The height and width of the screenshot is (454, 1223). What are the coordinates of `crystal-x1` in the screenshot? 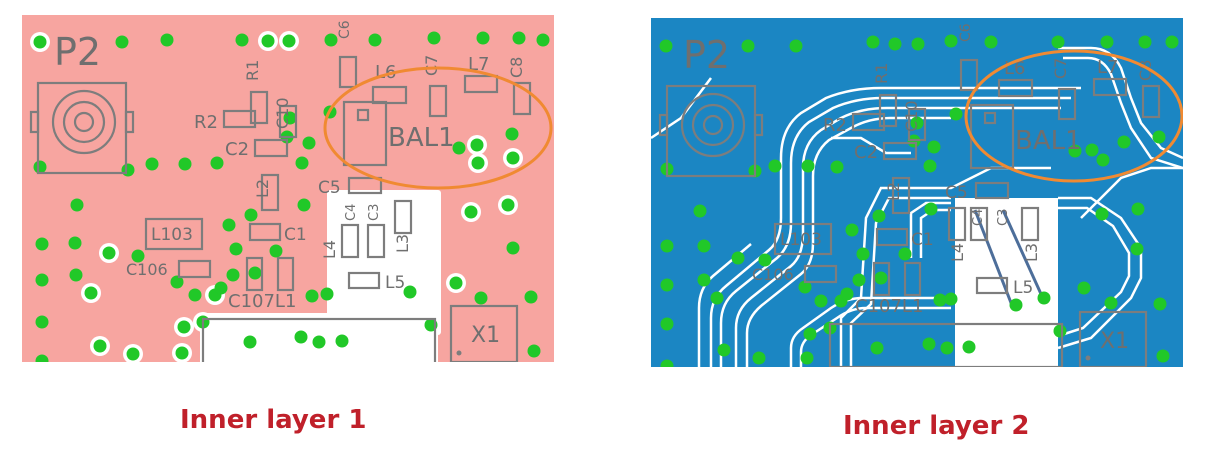 It's located at (484, 333).